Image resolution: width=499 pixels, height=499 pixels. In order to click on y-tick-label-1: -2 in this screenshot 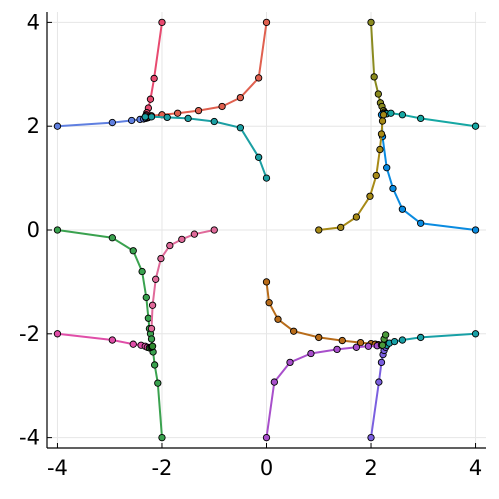, I will do `click(29, 334)`.